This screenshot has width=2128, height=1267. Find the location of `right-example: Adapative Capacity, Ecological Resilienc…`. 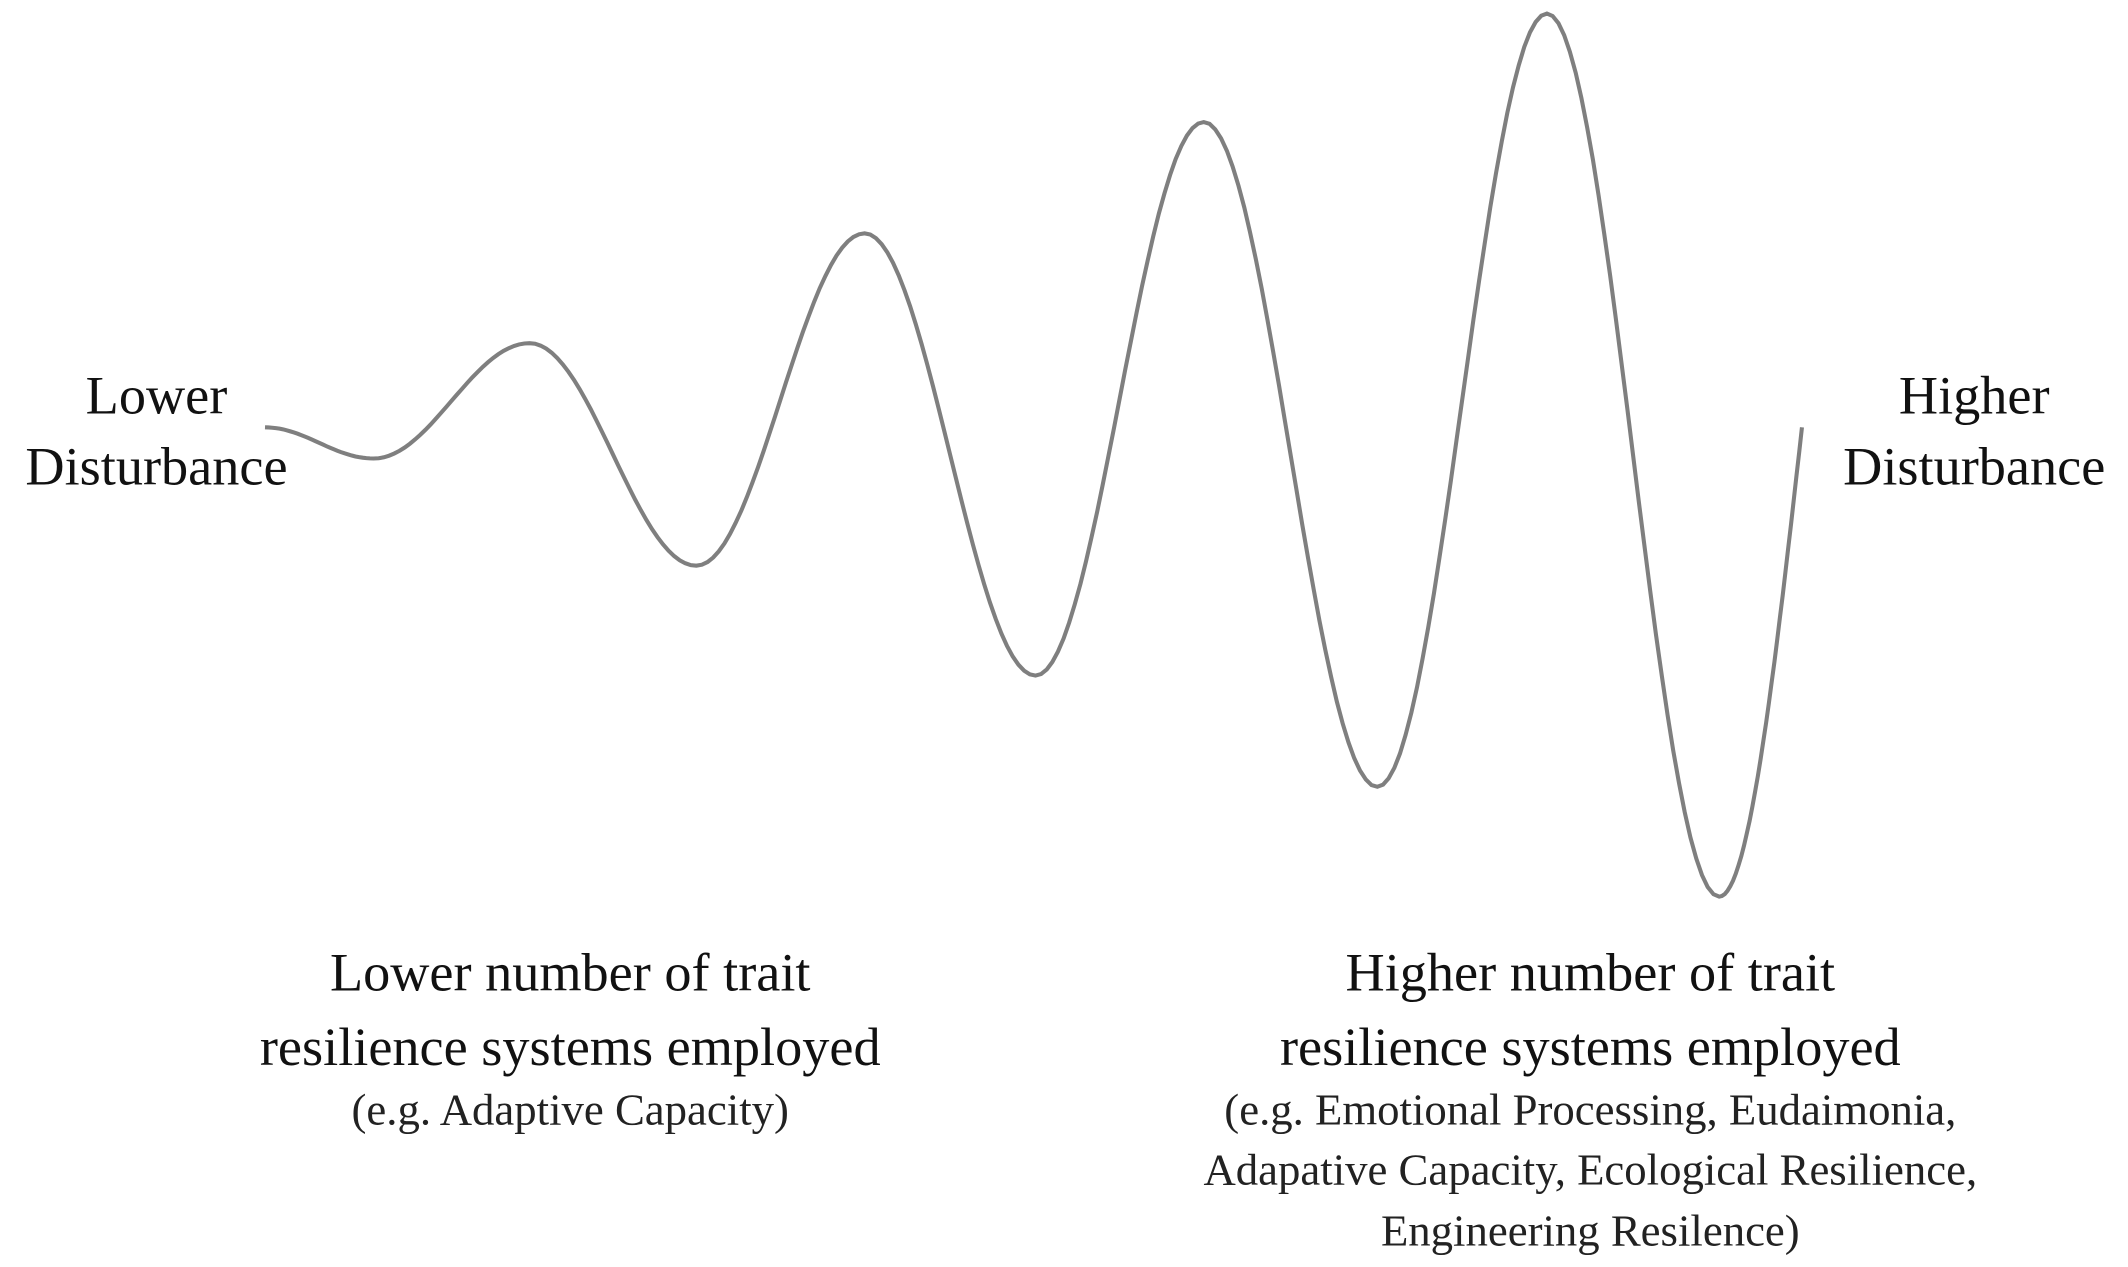

right-example: Adapative Capacity, Ecological Resilienc… is located at coordinates (1590, 1169).